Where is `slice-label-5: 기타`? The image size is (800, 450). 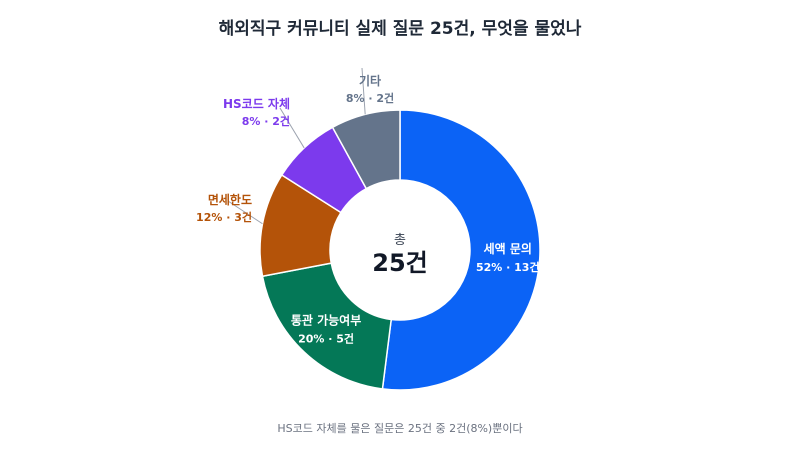 slice-label-5: 기타 is located at coordinates (370, 80).